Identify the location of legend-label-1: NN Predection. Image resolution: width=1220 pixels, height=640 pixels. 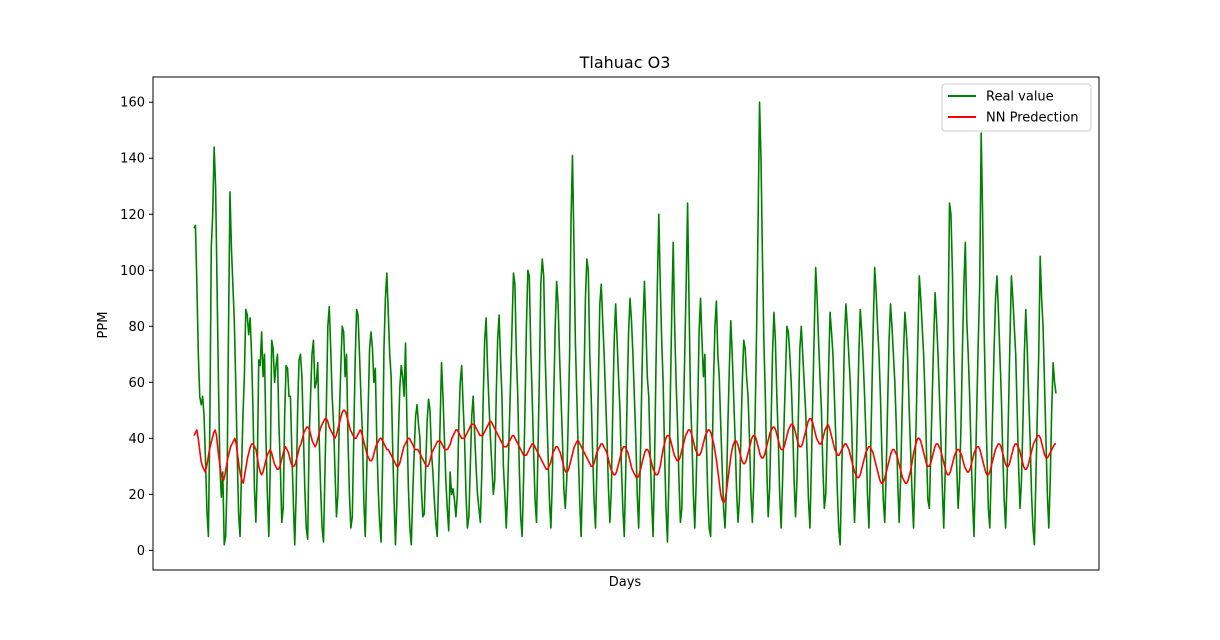
(1032, 118).